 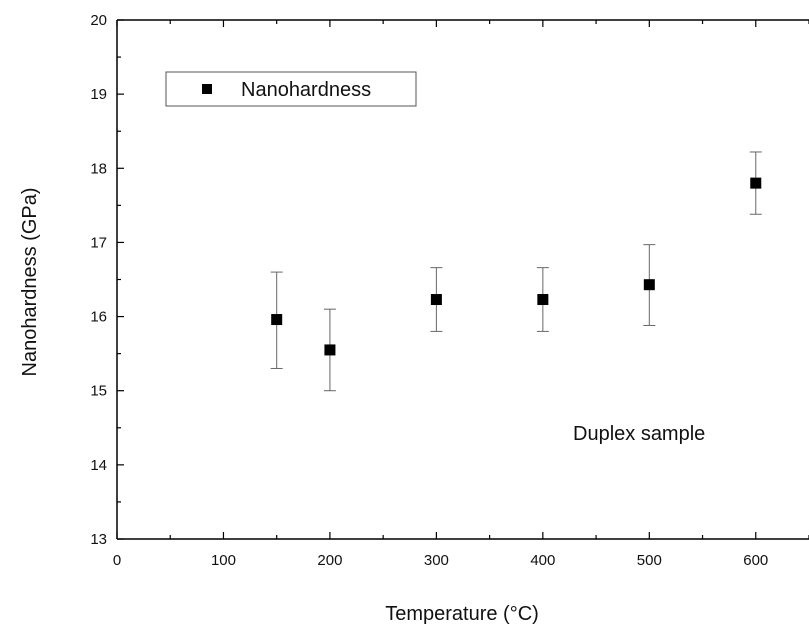 I want to click on y-tick-label: 16, so click(x=98, y=317).